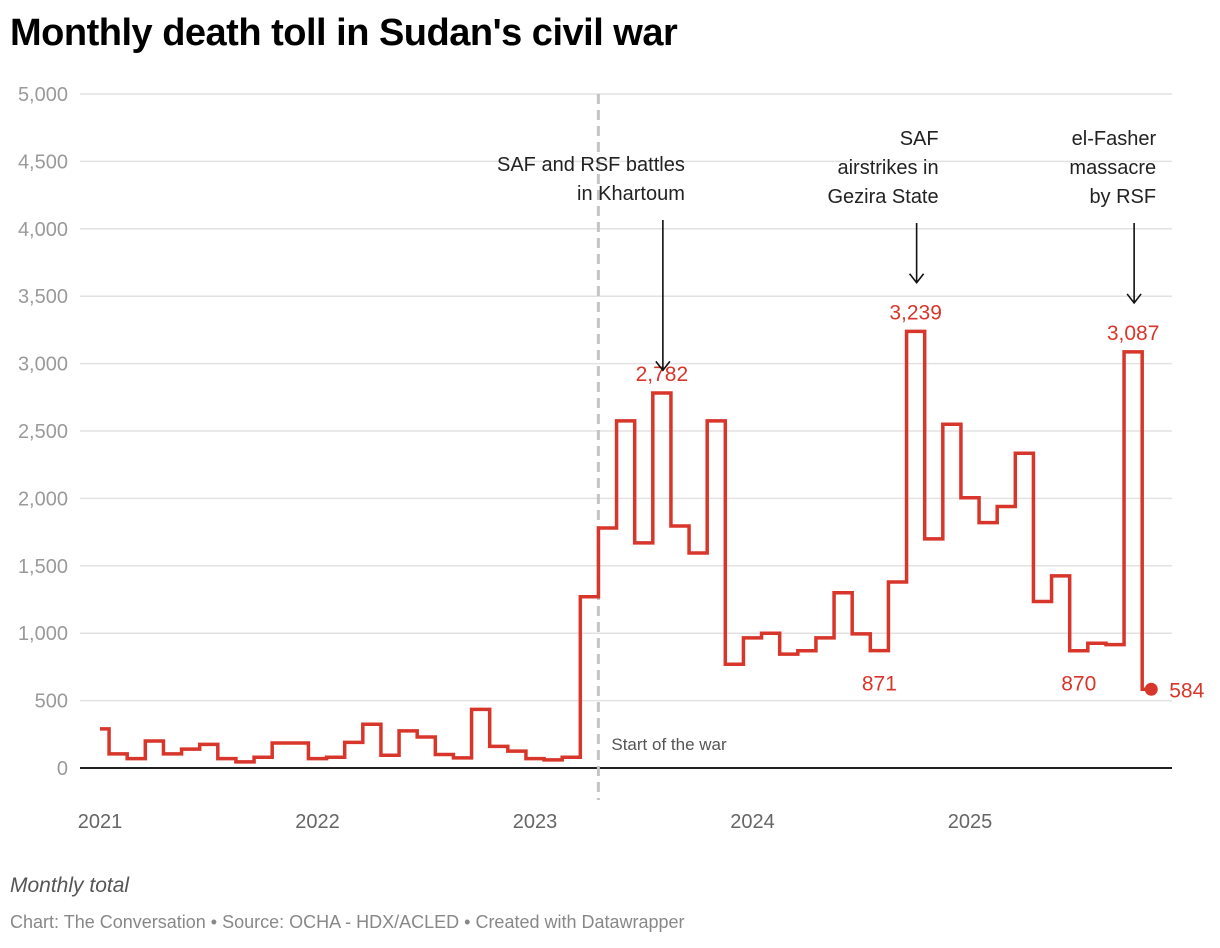 This screenshot has width=1220, height=948. What do you see at coordinates (70, 885) in the screenshot?
I see `chart-notes: Monthly total` at bounding box center [70, 885].